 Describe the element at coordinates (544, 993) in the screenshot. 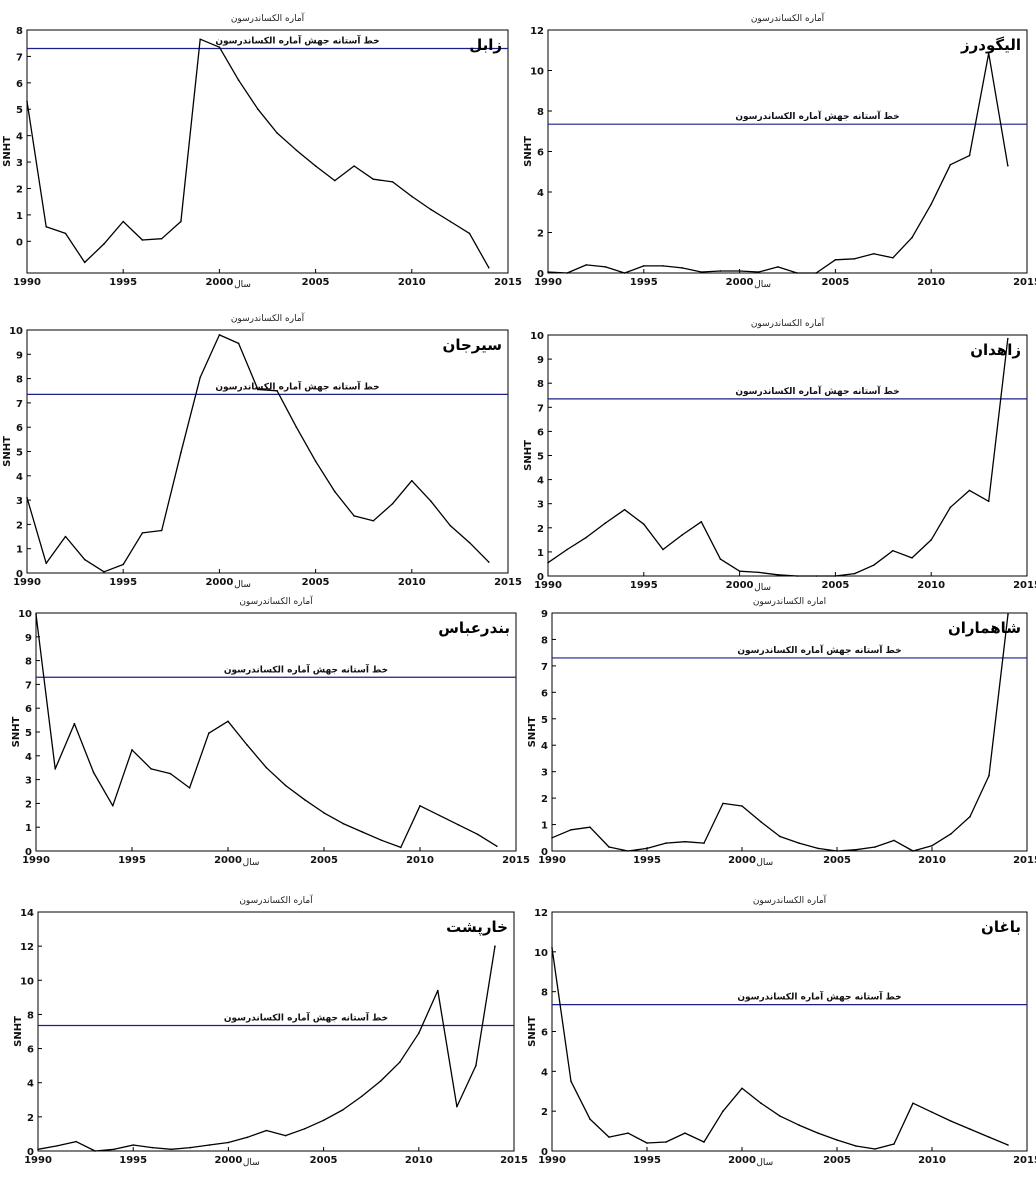

I see `y-tick-label: 8` at that location.